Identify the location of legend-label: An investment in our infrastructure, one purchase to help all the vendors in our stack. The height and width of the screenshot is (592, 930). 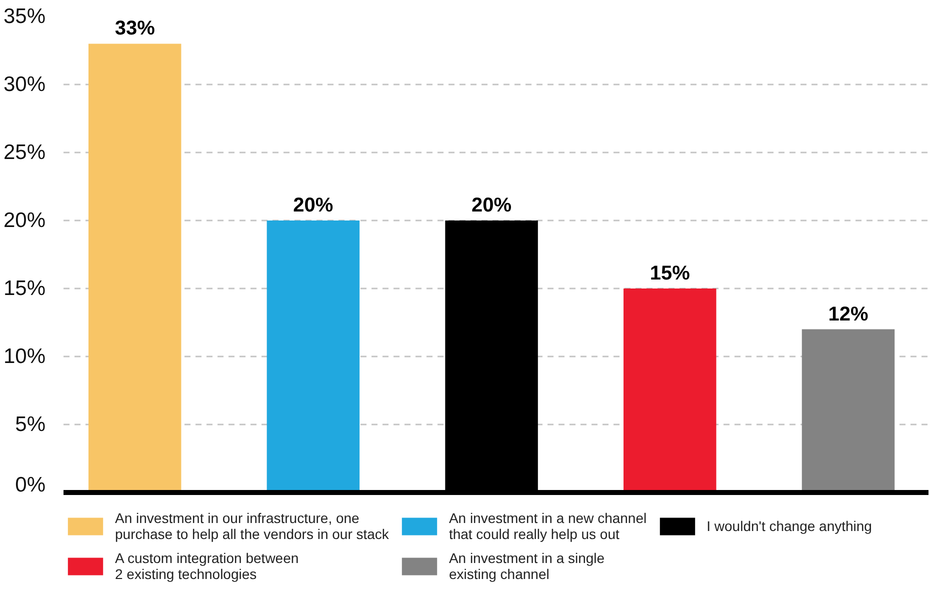
(252, 526).